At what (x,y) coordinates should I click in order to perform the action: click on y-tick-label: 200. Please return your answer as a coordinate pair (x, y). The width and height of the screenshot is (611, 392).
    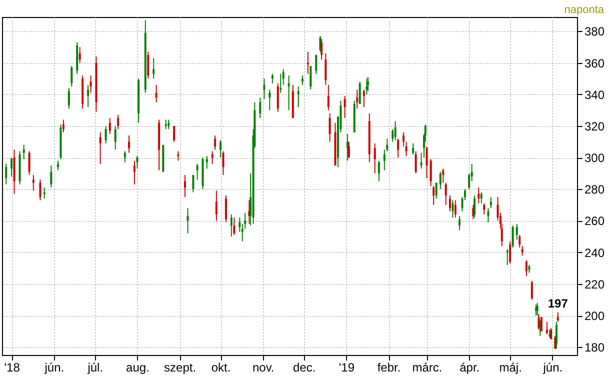
    Looking at the image, I should click on (594, 316).